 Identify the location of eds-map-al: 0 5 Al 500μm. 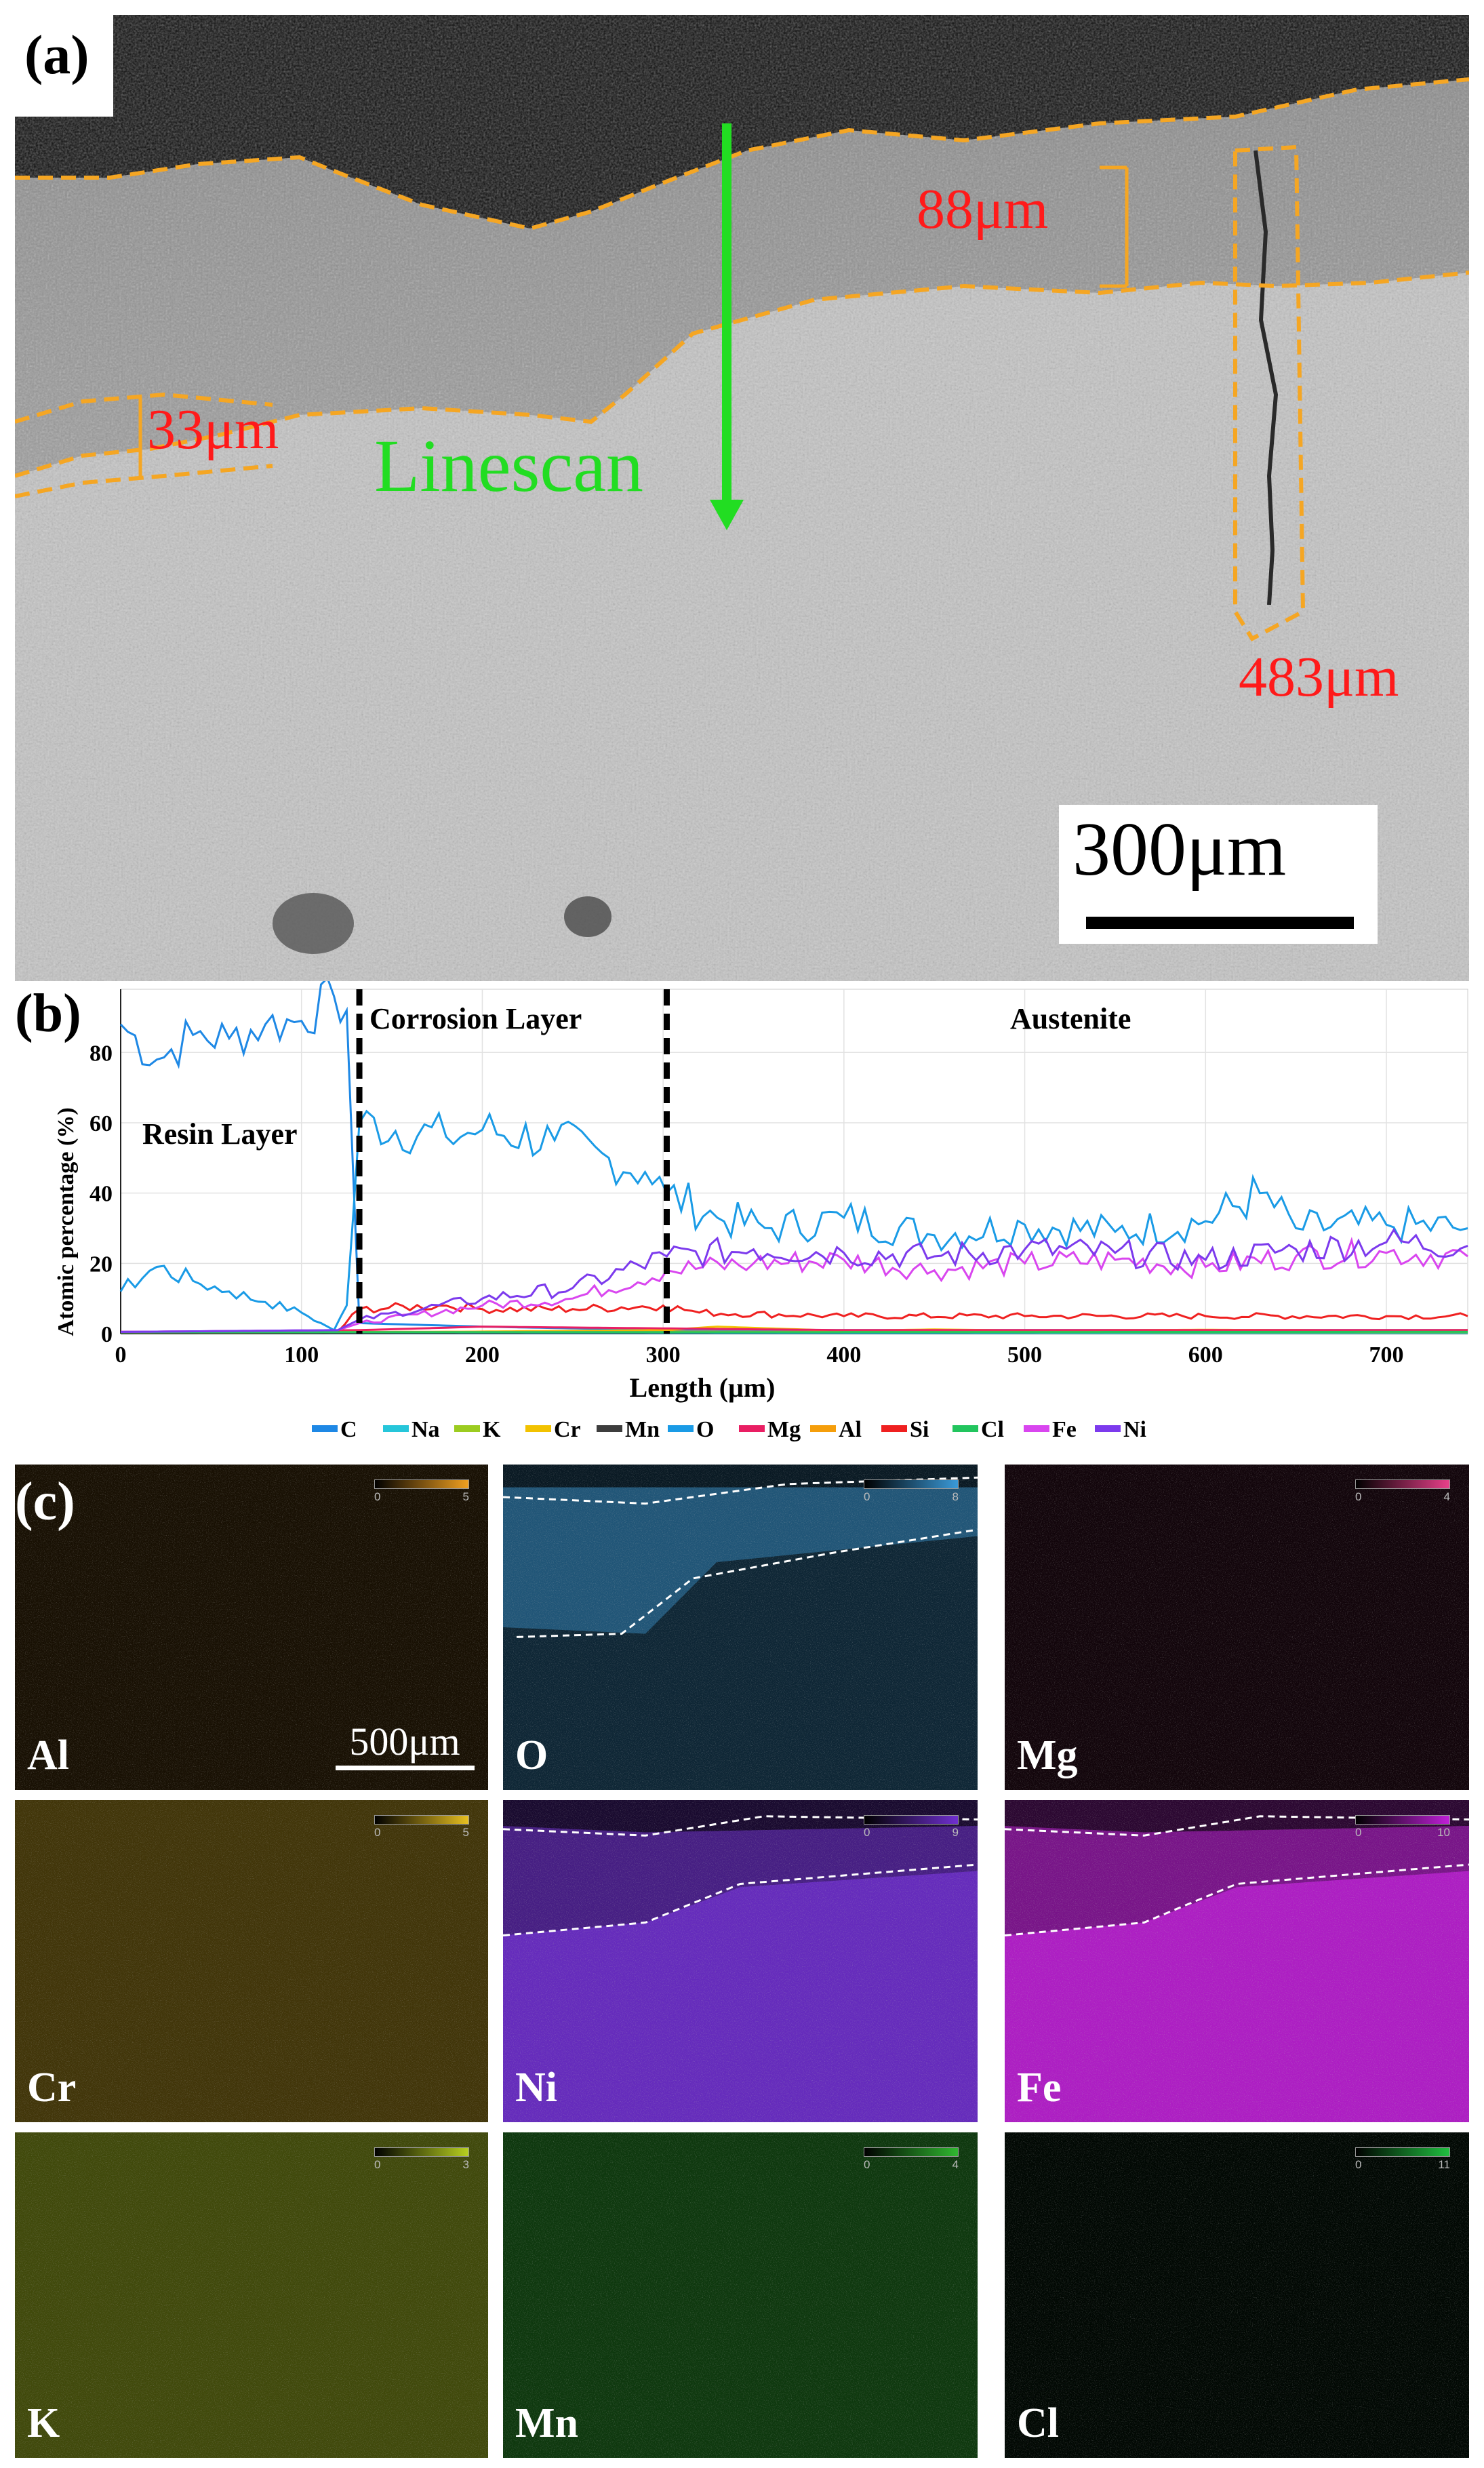
(251, 1628).